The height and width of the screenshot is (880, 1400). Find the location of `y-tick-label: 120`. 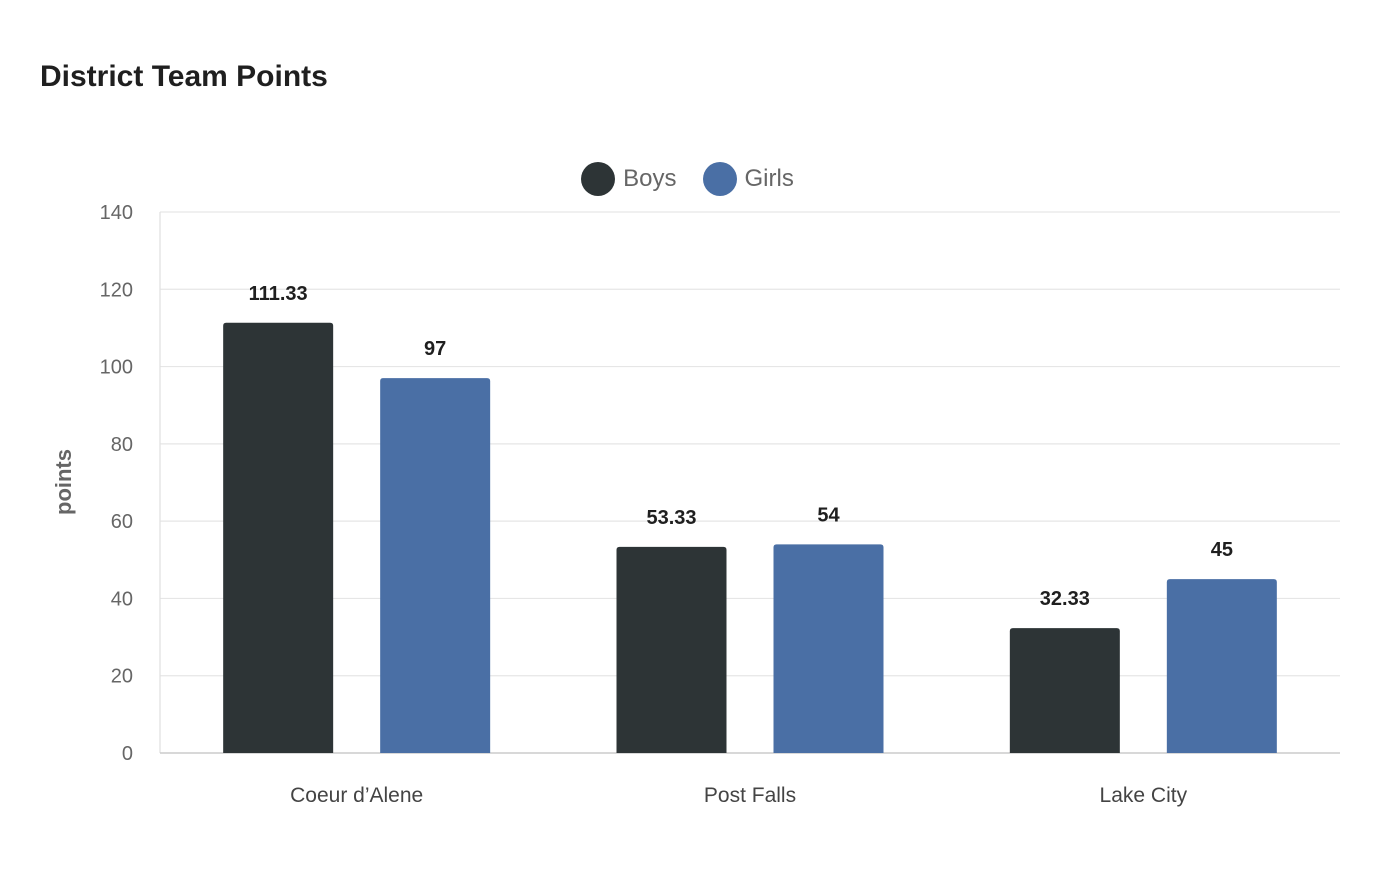

y-tick-label: 120 is located at coordinates (116, 290).